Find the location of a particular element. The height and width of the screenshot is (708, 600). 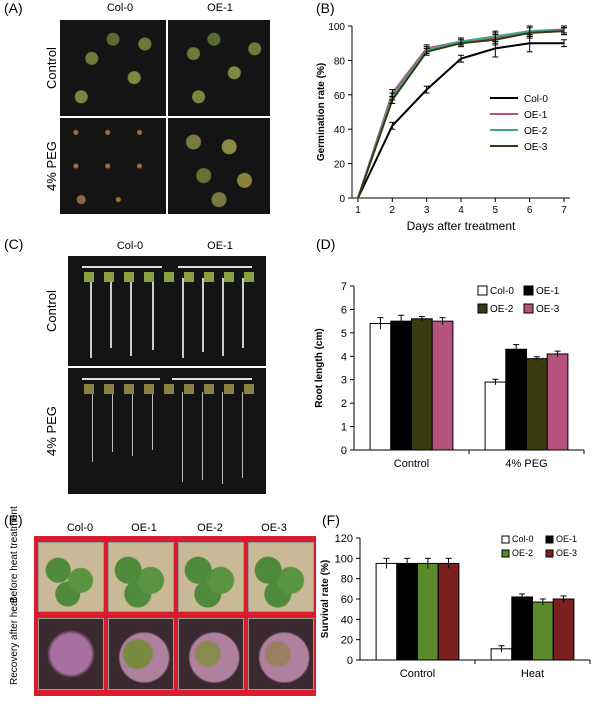

chart-d-ytick-label: 0 is located at coordinates (344, 451).